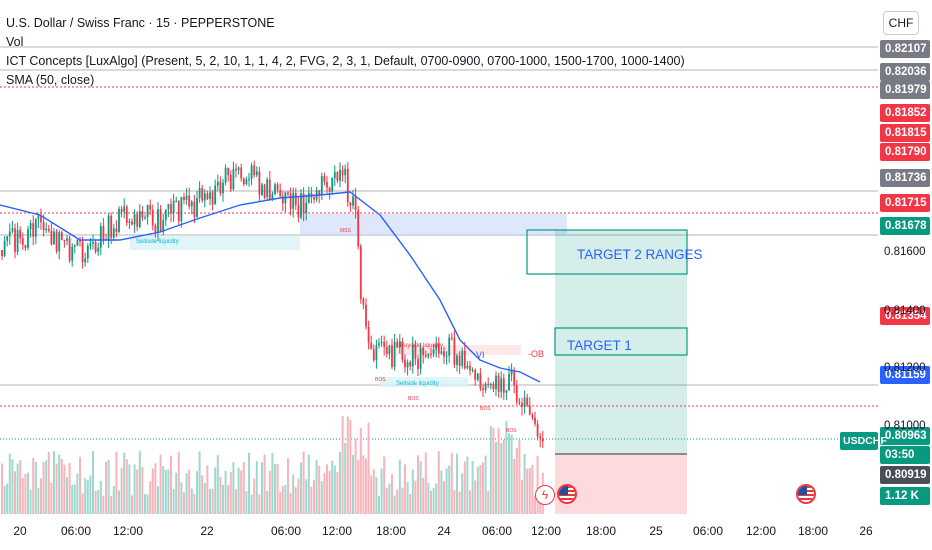 Image resolution: width=932 pixels, height=550 pixels. Describe the element at coordinates (346, 231) in the screenshot. I see `mss-label: MSS` at that location.